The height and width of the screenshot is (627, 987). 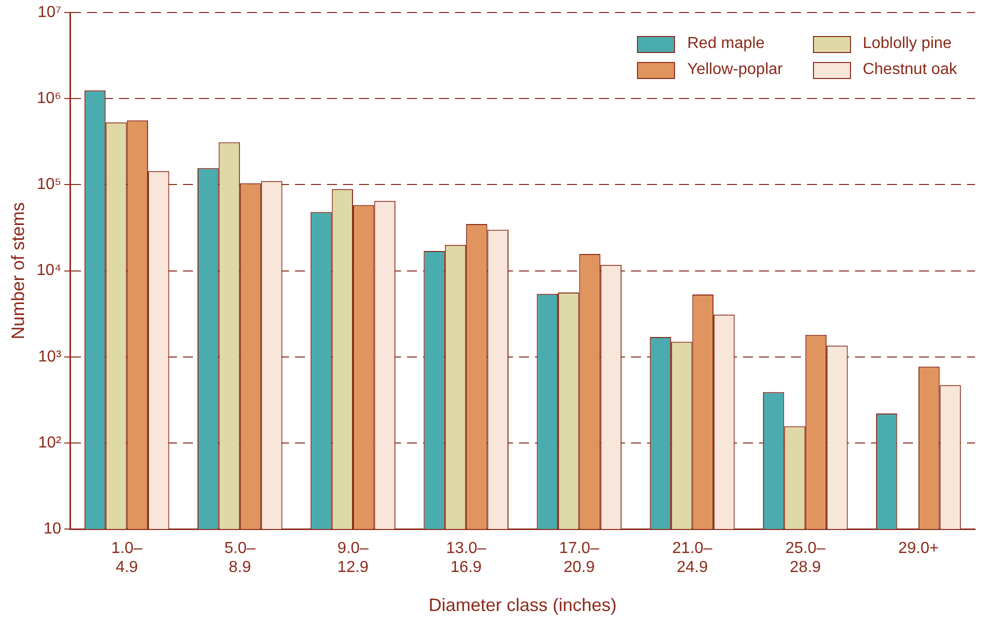 I want to click on x-tick-label: 9.0–12.9, so click(x=353, y=558).